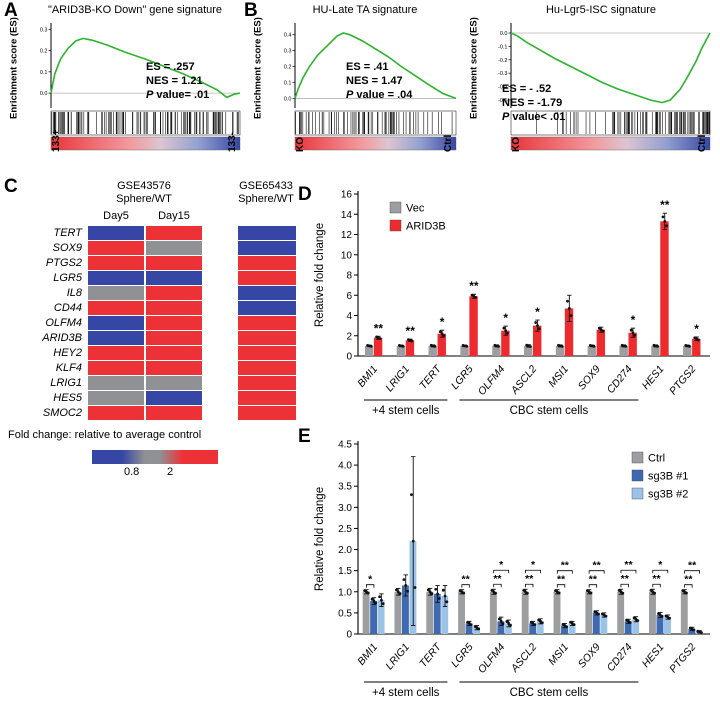  I want to click on heatmap-left-header-line2: Sphere/WT, so click(144, 199).